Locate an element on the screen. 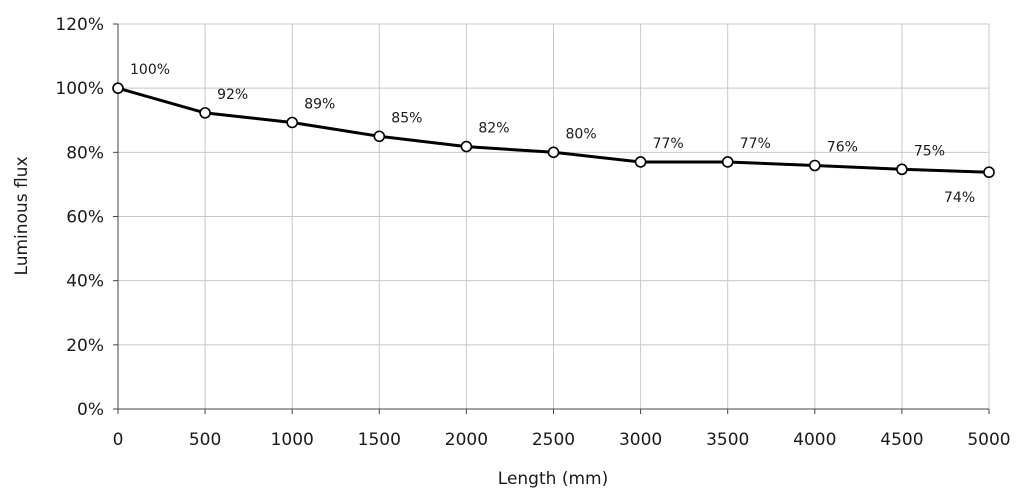 The width and height of the screenshot is (1020, 495). x-tick-label: 4000 is located at coordinates (814, 440).